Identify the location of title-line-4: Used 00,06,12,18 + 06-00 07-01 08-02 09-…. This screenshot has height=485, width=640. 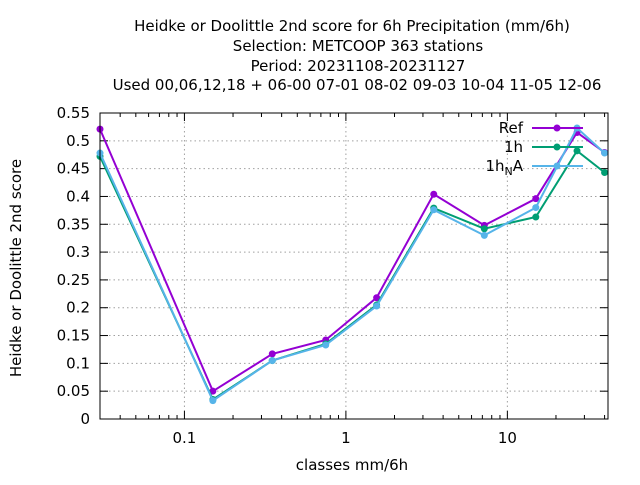
(357, 85).